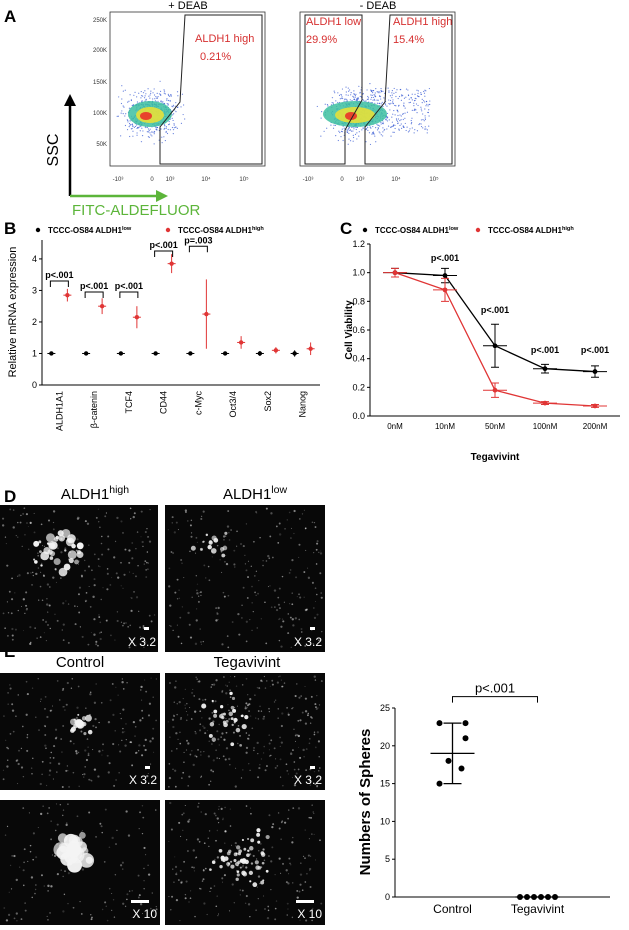 The image size is (629, 930). I want to click on x-tick-label: 10⁵, so click(244, 179).